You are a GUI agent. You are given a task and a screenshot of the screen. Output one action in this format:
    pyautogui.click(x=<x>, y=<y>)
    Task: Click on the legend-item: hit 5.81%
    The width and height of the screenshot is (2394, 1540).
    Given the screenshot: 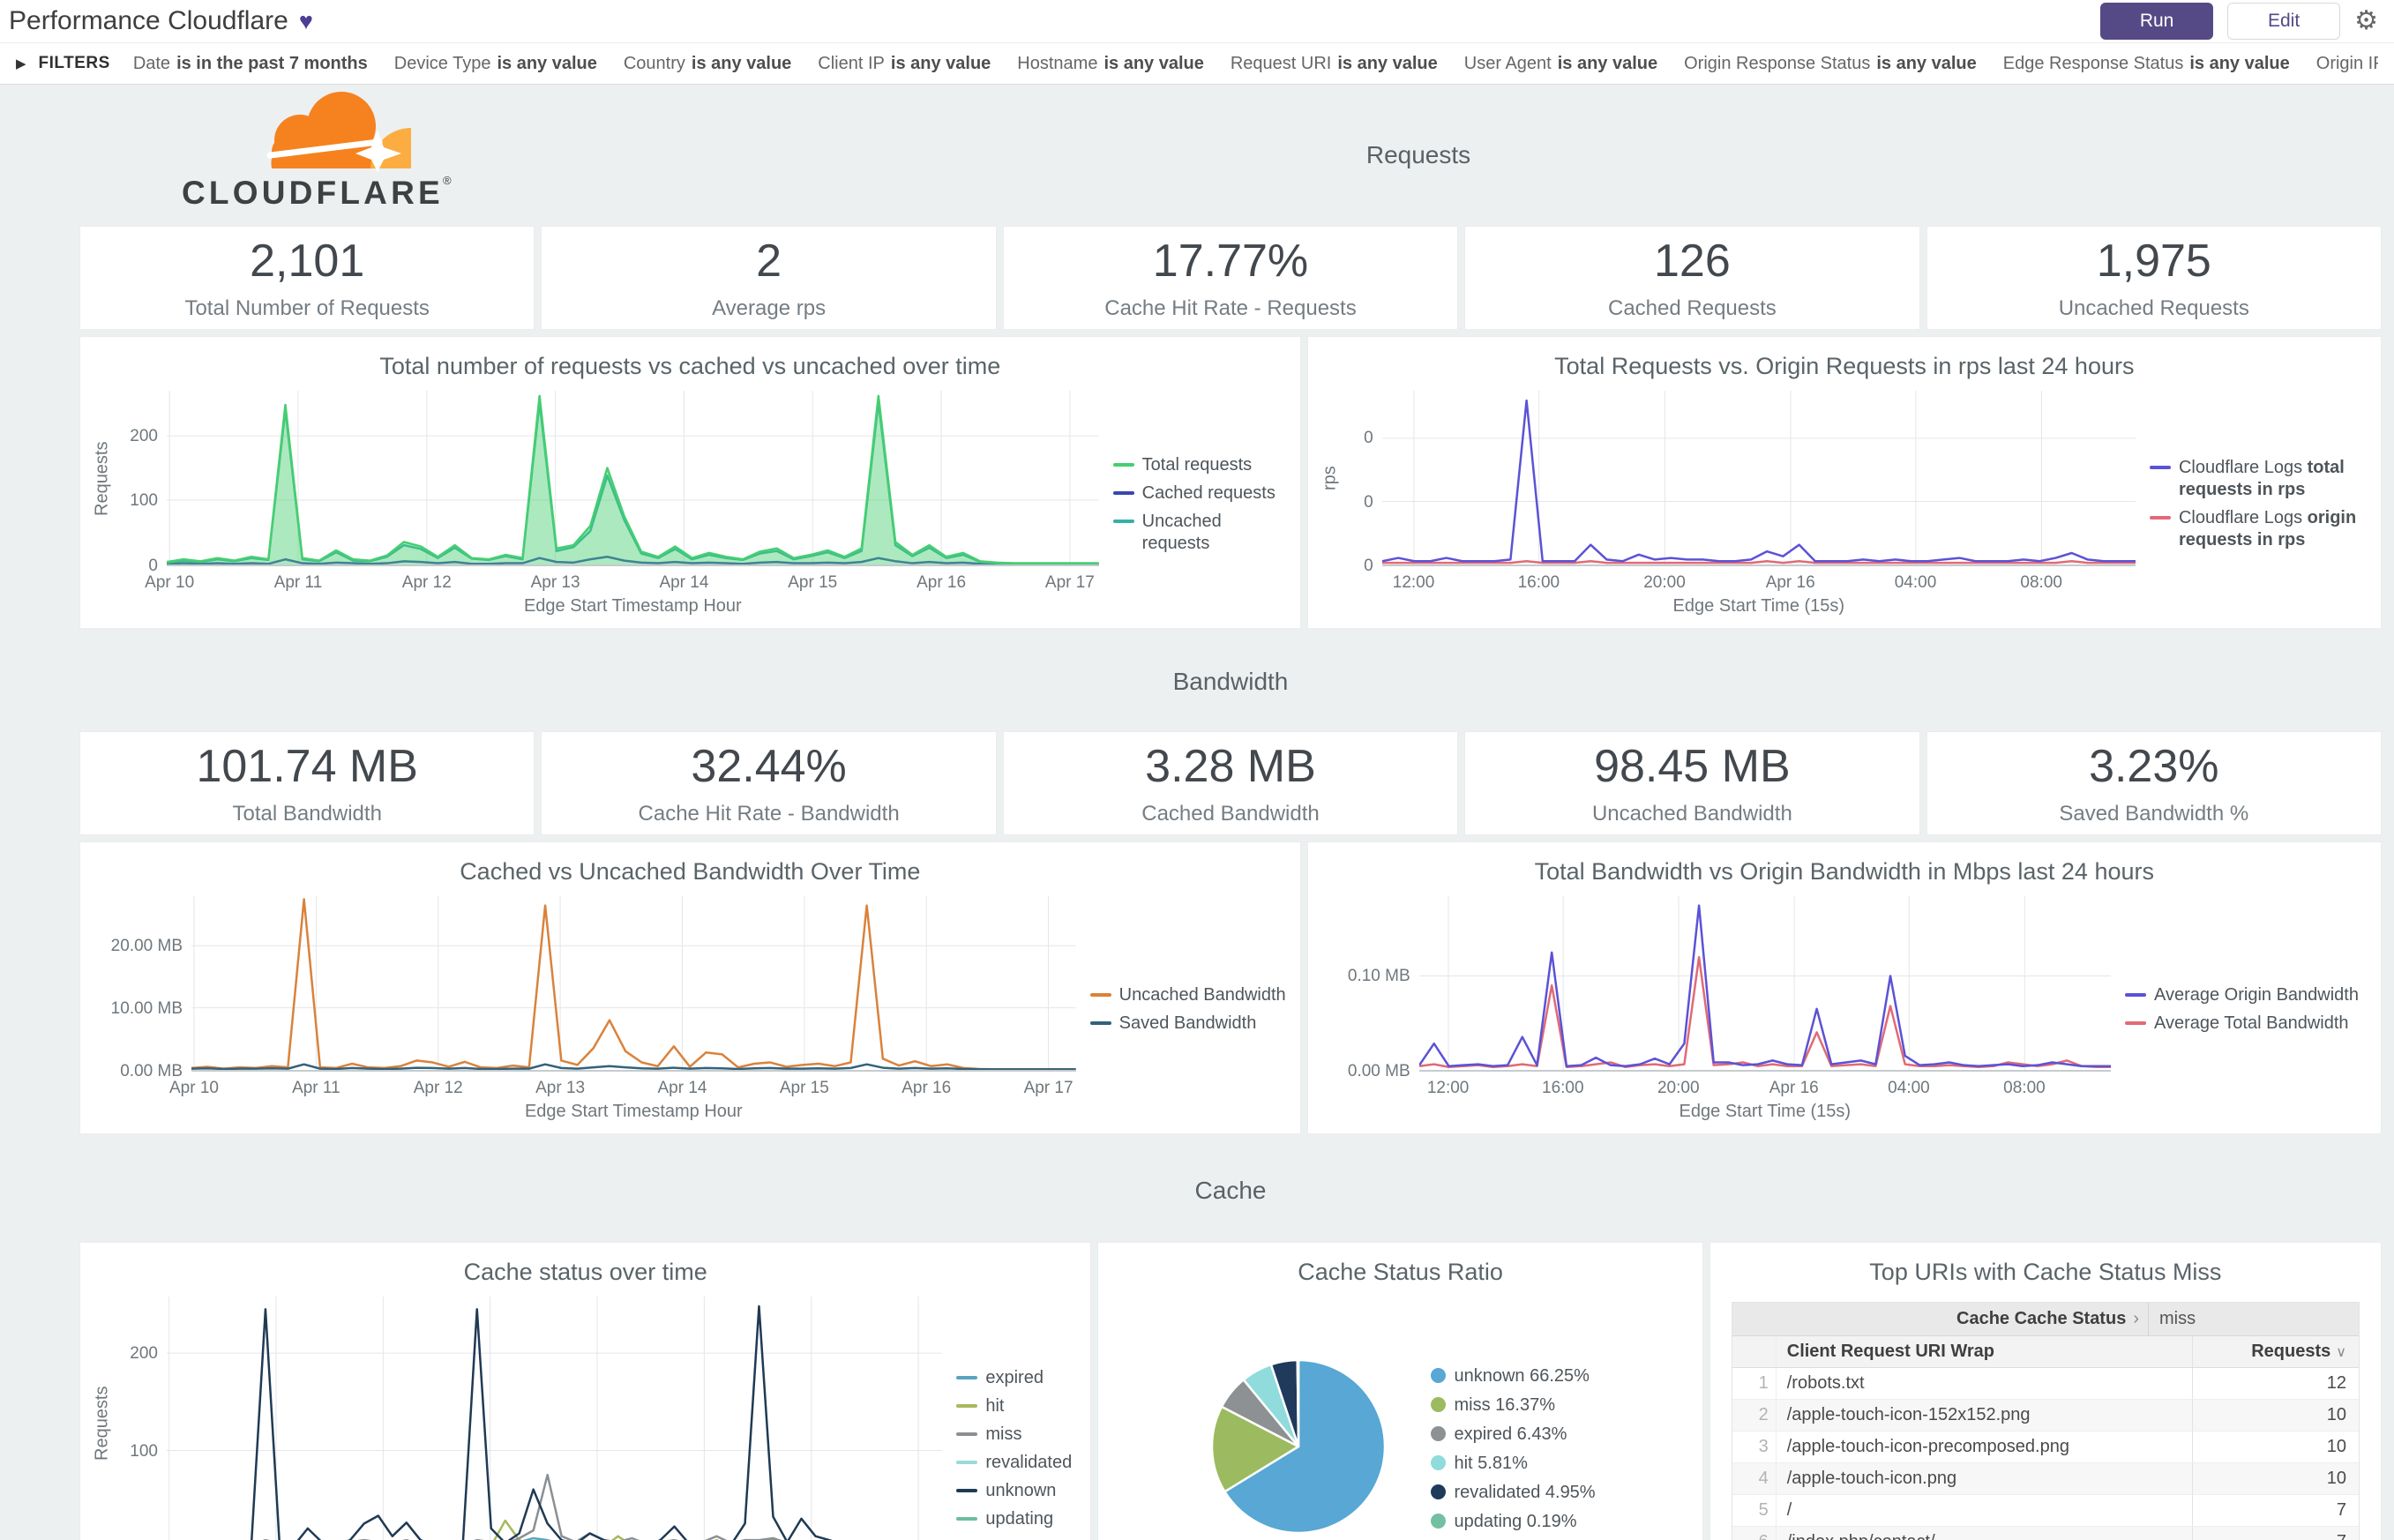 What is the action you would take?
    pyautogui.click(x=1513, y=1464)
    